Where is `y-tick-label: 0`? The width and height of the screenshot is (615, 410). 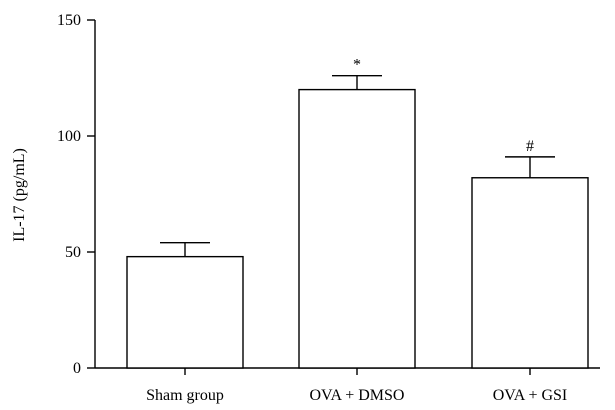 y-tick-label: 0 is located at coordinates (77, 368).